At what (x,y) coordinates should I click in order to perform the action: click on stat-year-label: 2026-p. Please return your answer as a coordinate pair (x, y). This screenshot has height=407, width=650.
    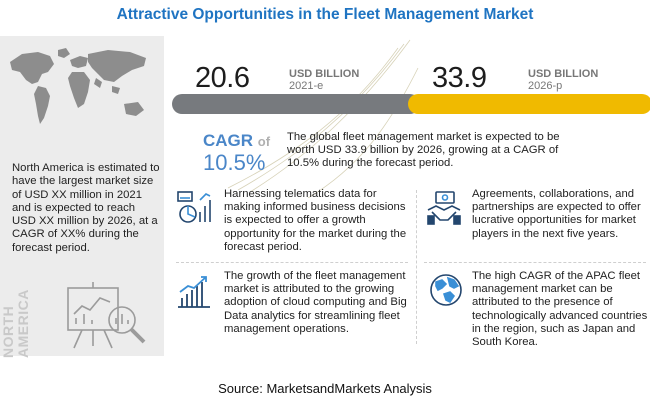
    Looking at the image, I should click on (545, 86).